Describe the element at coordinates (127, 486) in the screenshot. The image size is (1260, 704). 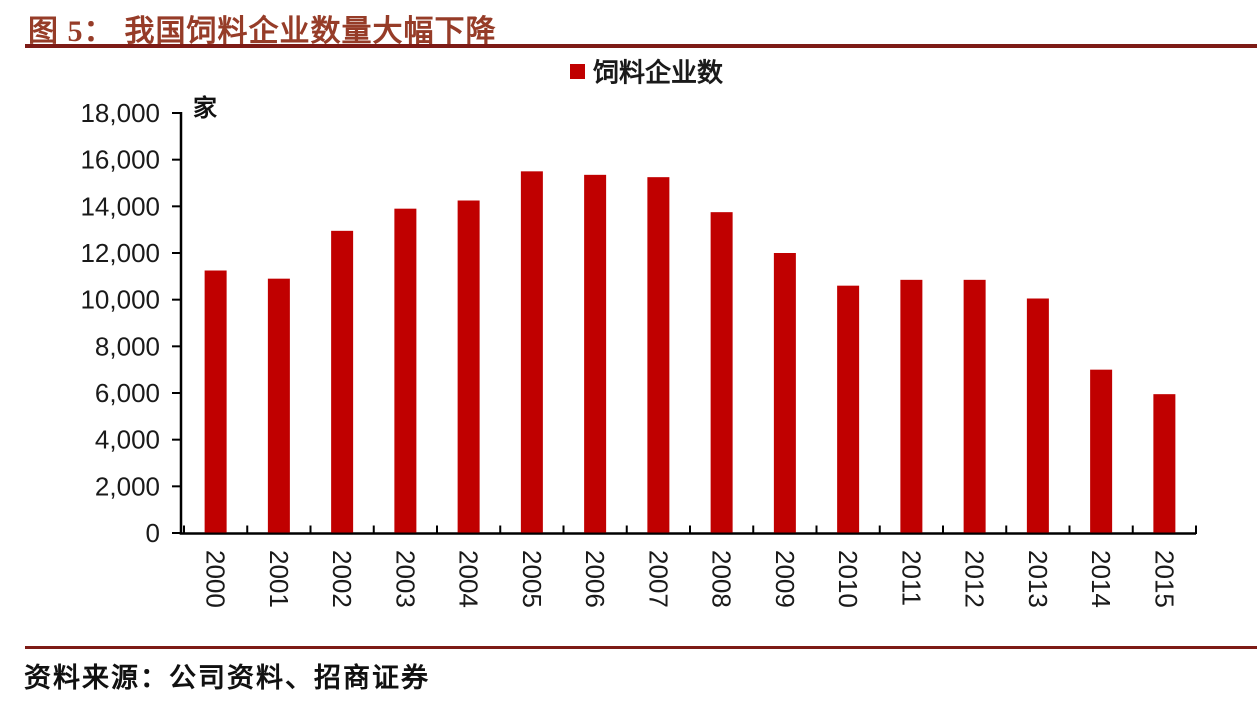
I see `y-tick-label: 2,000` at that location.